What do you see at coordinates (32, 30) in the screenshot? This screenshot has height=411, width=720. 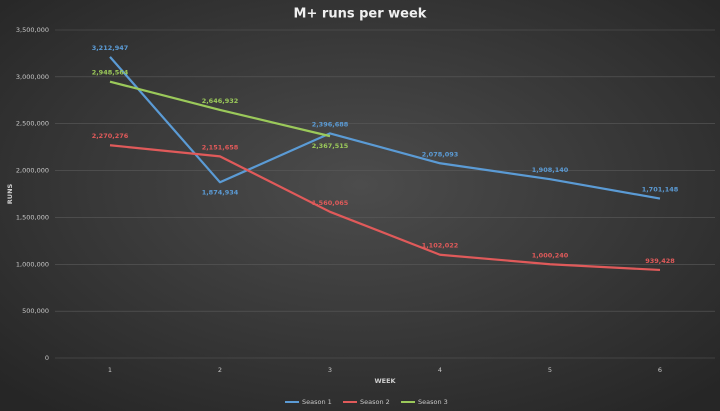 I see `y-tick-label: 3,500,000` at bounding box center [32, 30].